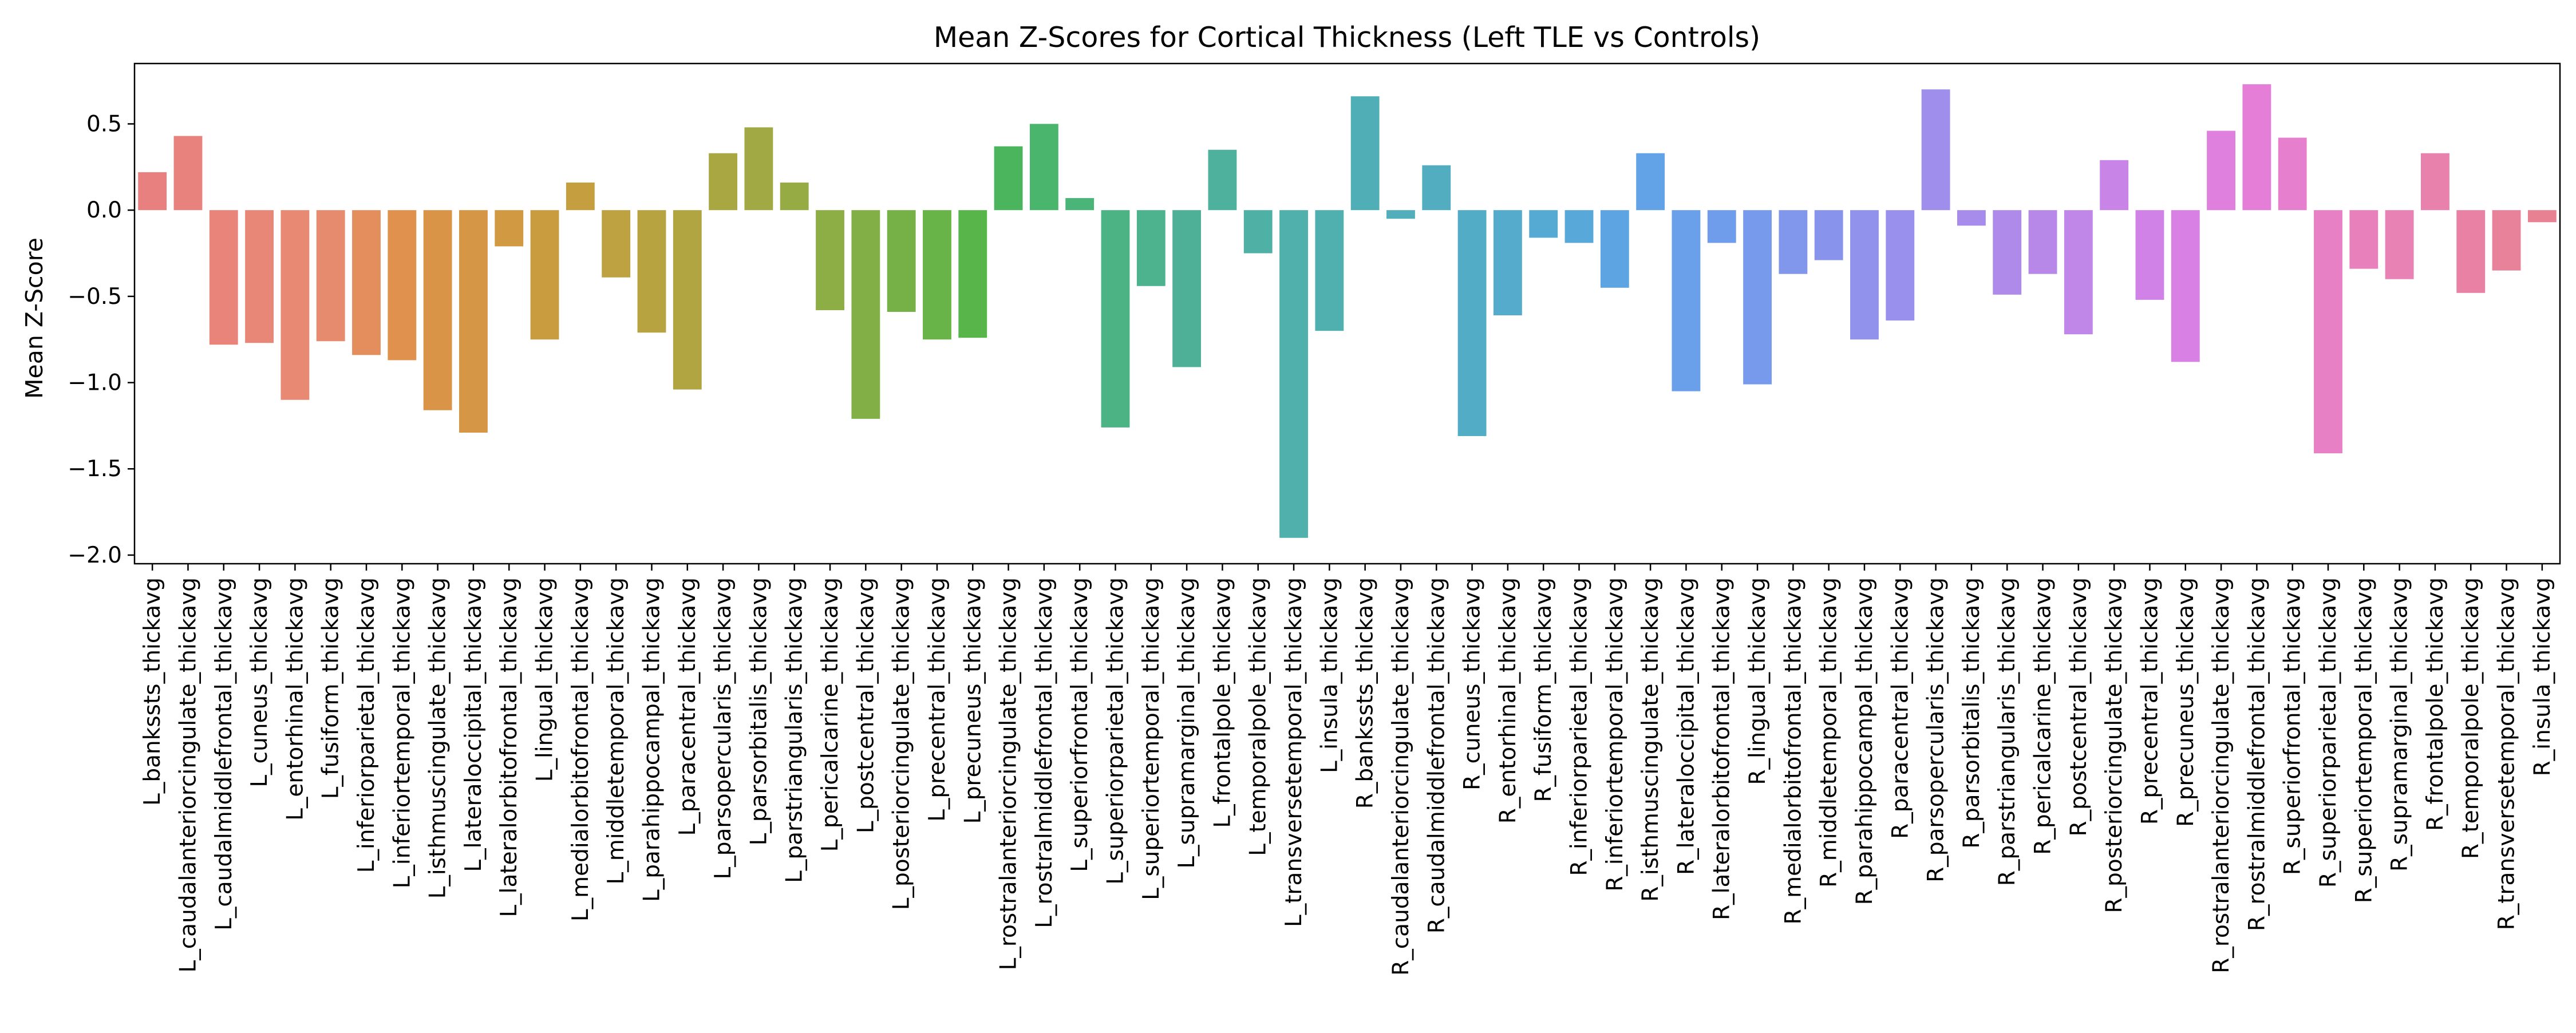 This screenshot has height=1033, width=2576. What do you see at coordinates (259, 682) in the screenshot?
I see `x-tick-label: L_cuneus_thickavg` at bounding box center [259, 682].